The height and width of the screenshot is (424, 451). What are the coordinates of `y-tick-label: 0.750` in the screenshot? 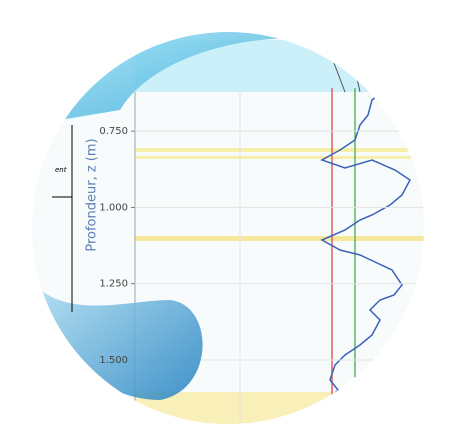 It's located at (113, 131).